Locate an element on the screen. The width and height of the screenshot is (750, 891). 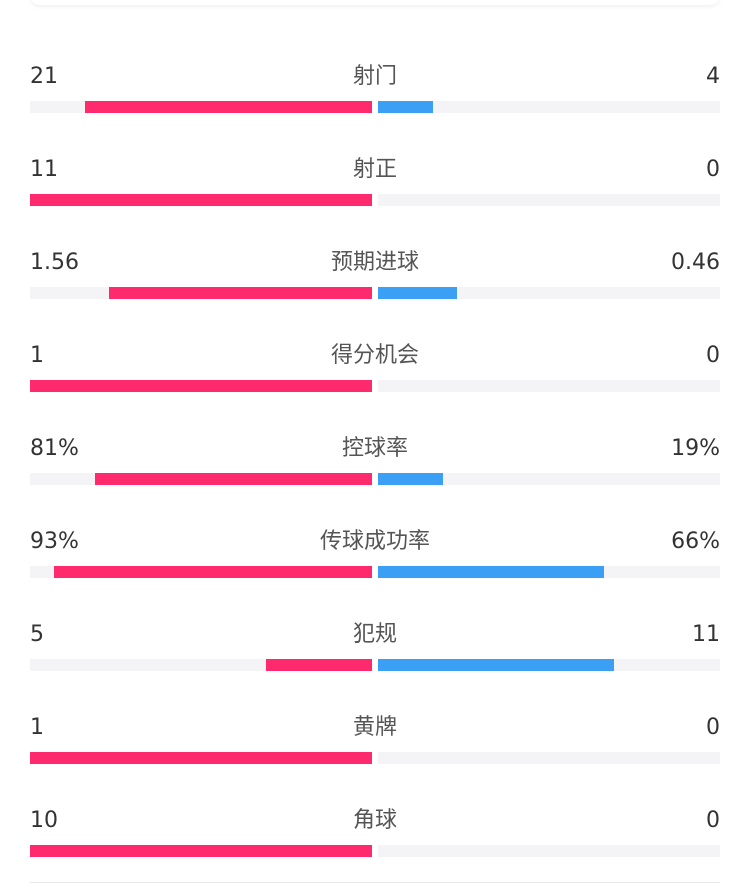
stat-label: 黄牌 is located at coordinates (374, 727).